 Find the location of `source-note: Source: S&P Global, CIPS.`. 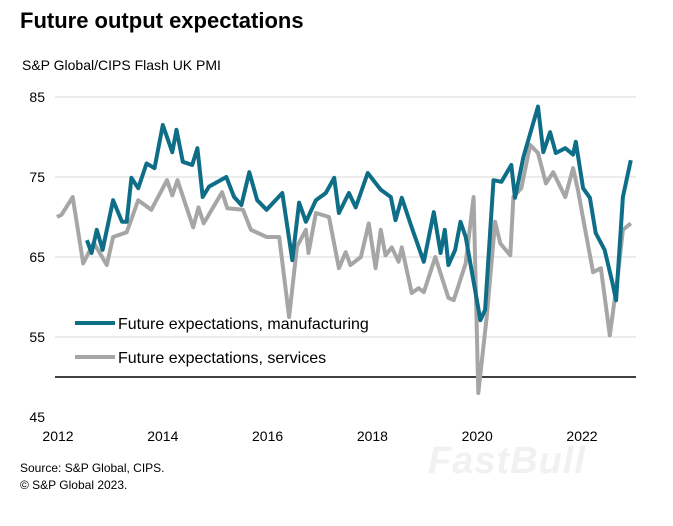

source-note: Source: S&P Global, CIPS. is located at coordinates (92, 468).